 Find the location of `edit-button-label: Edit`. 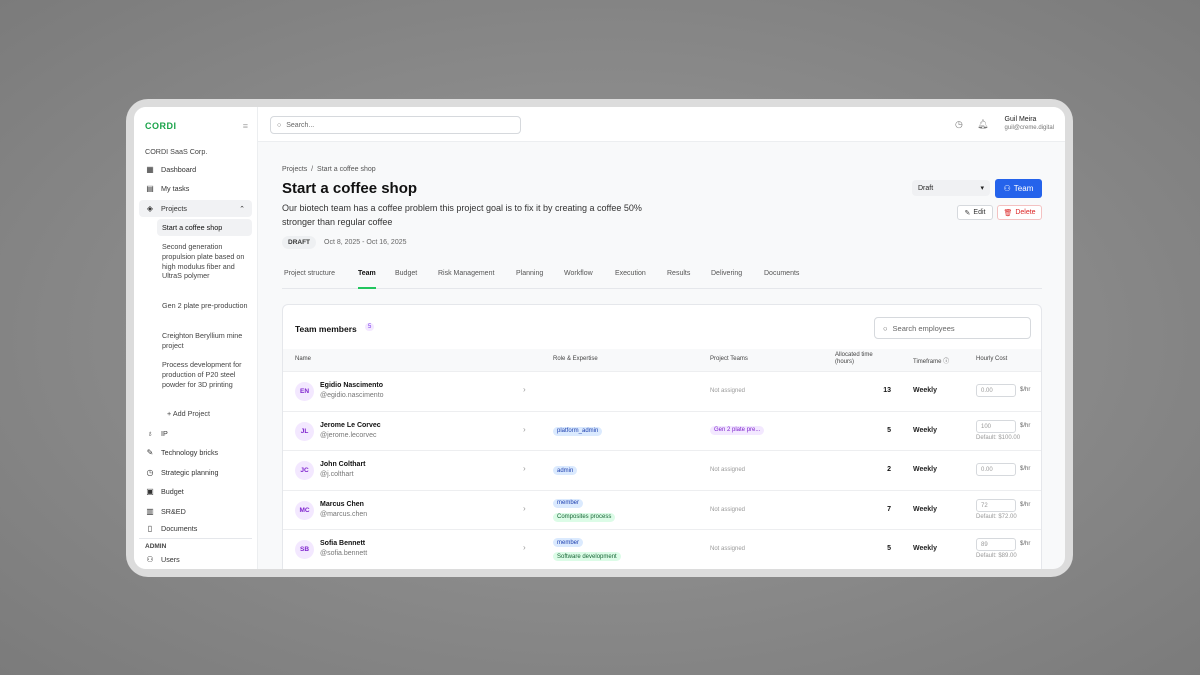

edit-button-label: Edit is located at coordinates (979, 212).